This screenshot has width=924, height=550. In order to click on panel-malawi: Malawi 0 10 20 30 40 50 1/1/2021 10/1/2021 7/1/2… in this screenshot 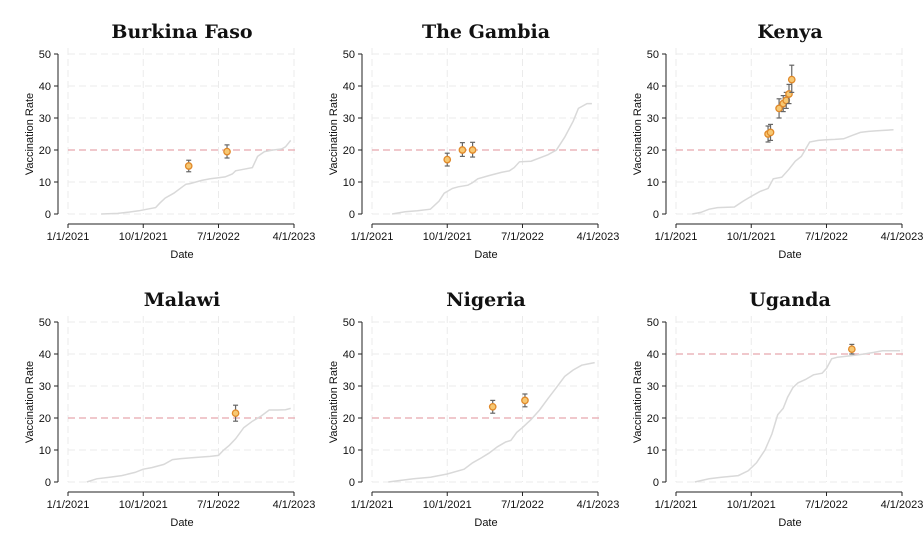, I will do `click(169, 409)`.